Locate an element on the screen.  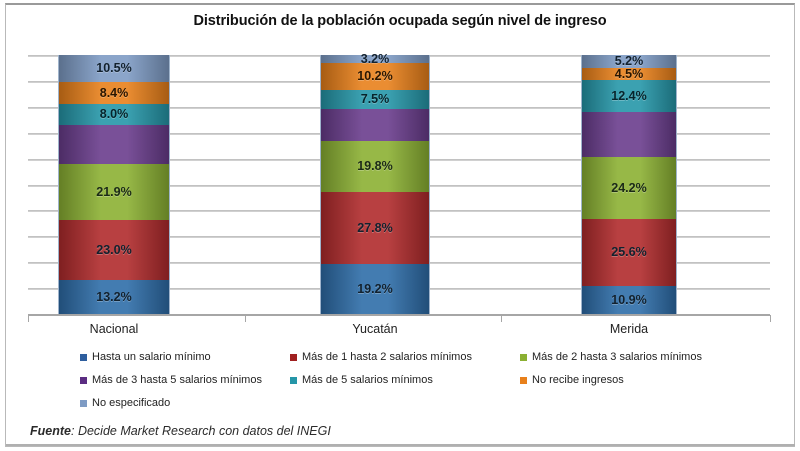
bar-segment: 13.2% is located at coordinates (114, 296).